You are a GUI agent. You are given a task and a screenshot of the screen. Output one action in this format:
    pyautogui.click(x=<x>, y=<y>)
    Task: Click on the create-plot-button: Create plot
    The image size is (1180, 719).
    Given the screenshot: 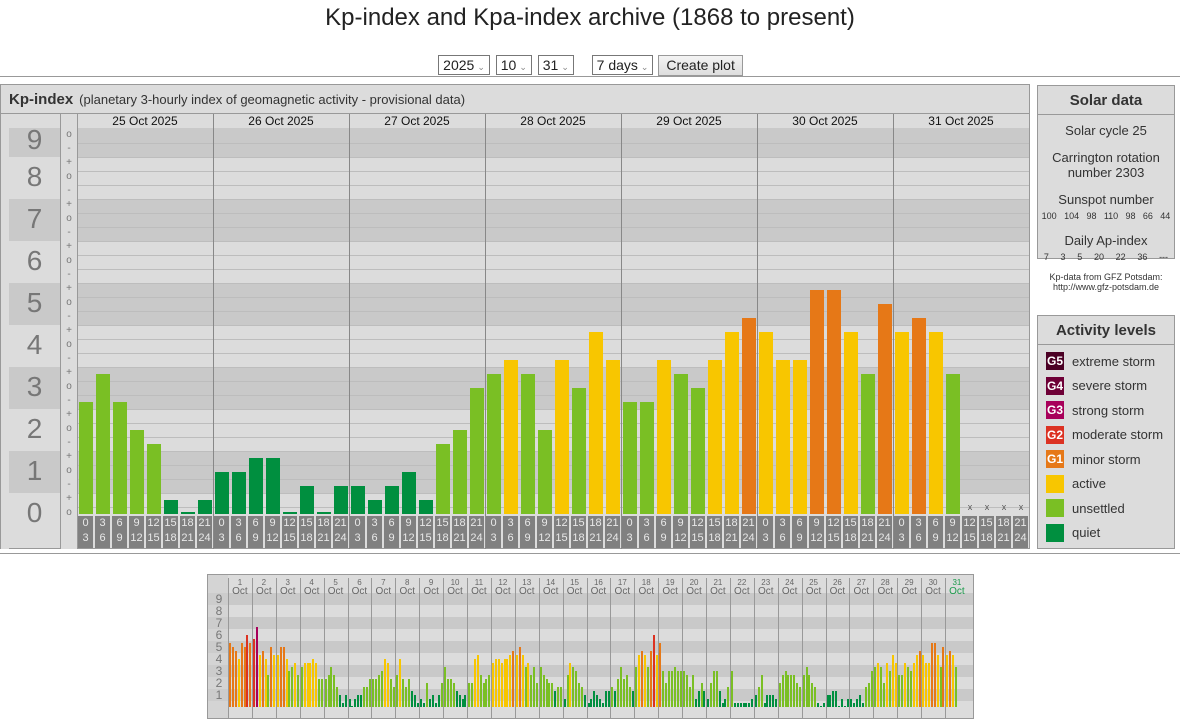 What is the action you would take?
    pyautogui.click(x=700, y=65)
    